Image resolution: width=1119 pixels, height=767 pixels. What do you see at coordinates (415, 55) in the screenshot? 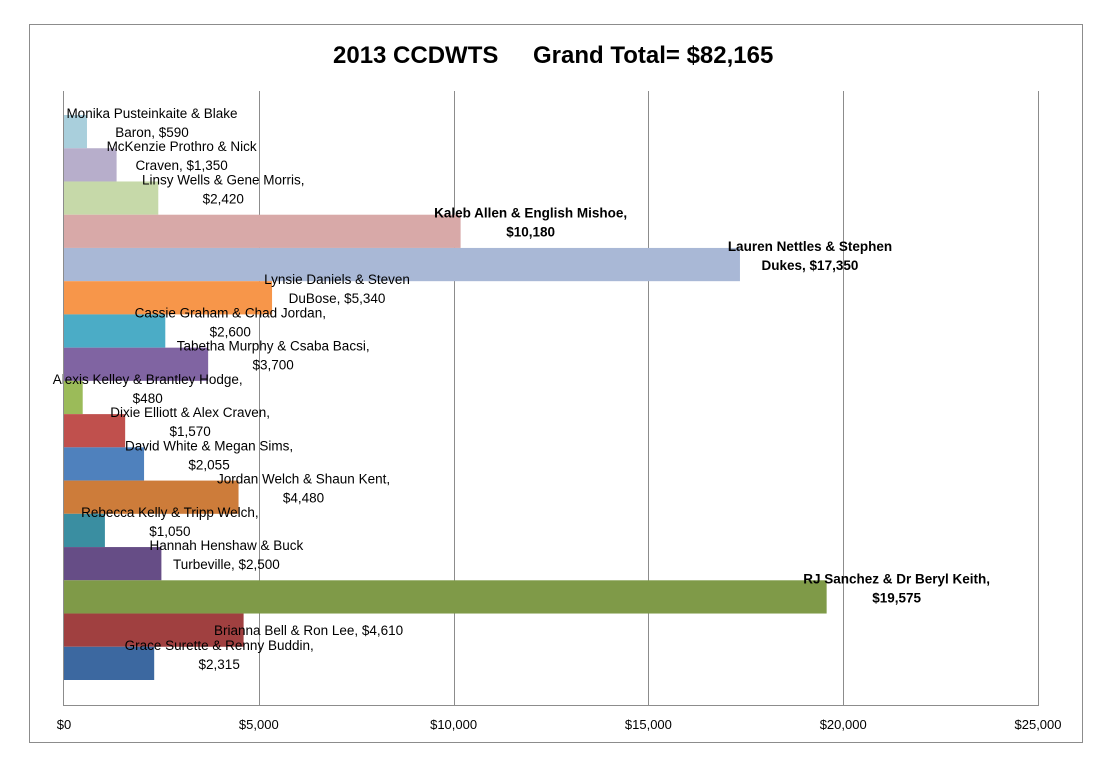
I see `chart-title-left: 2013 CCDWTS` at bounding box center [415, 55].